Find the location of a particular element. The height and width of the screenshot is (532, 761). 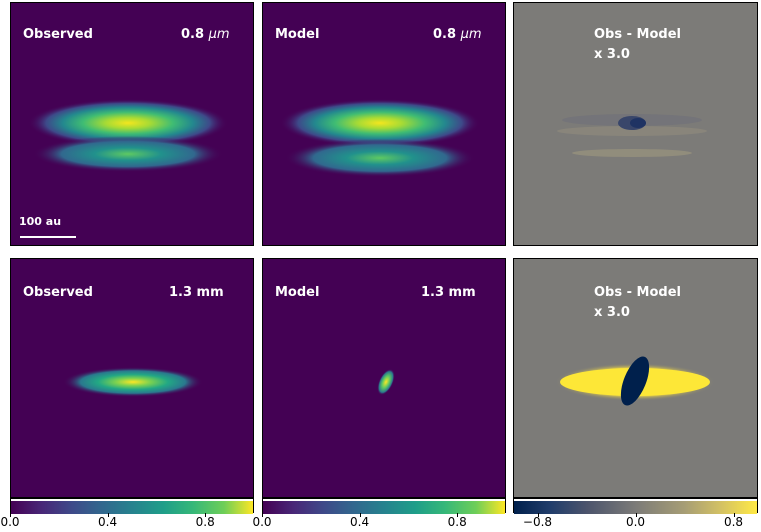

observed-optical-image is located at coordinates (124, 168).